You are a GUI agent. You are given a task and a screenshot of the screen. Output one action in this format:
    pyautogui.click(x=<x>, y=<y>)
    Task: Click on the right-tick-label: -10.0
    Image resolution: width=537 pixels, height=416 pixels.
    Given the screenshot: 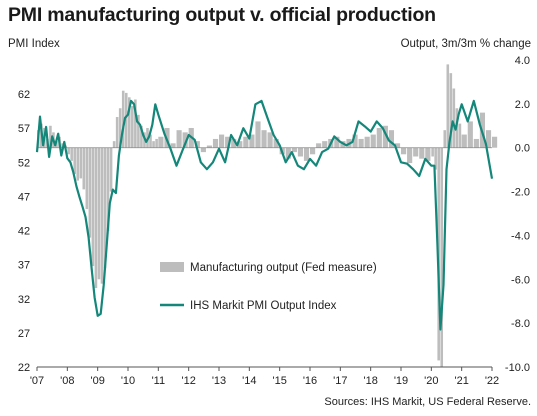 What is the action you would take?
    pyautogui.click(x=517, y=368)
    